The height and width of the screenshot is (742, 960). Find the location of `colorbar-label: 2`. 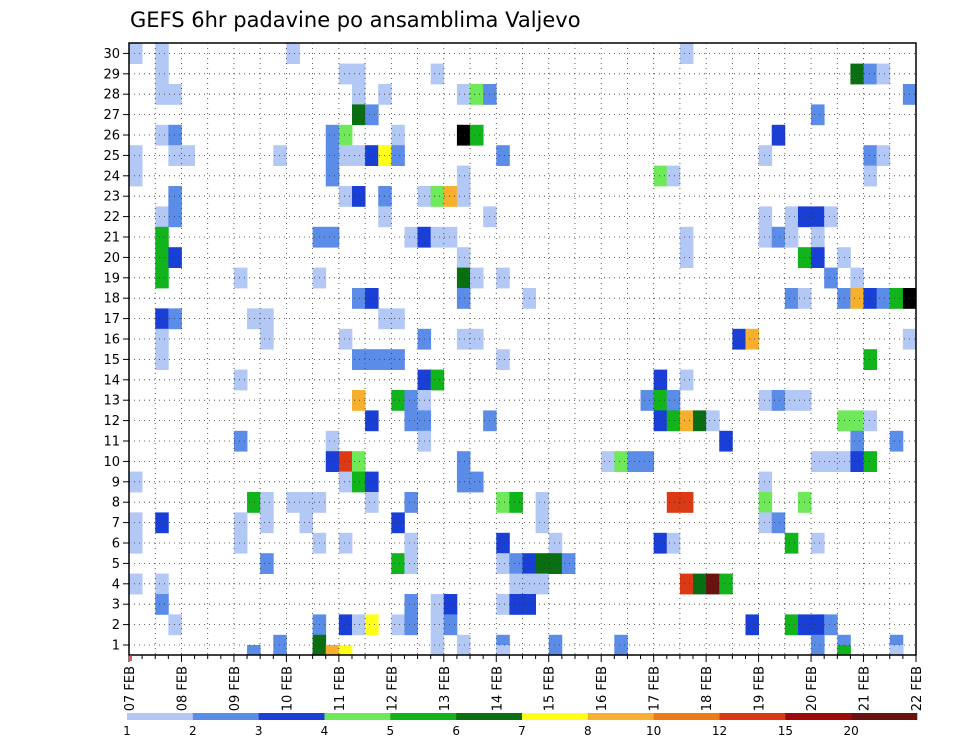

colorbar-label: 2 is located at coordinates (193, 731).